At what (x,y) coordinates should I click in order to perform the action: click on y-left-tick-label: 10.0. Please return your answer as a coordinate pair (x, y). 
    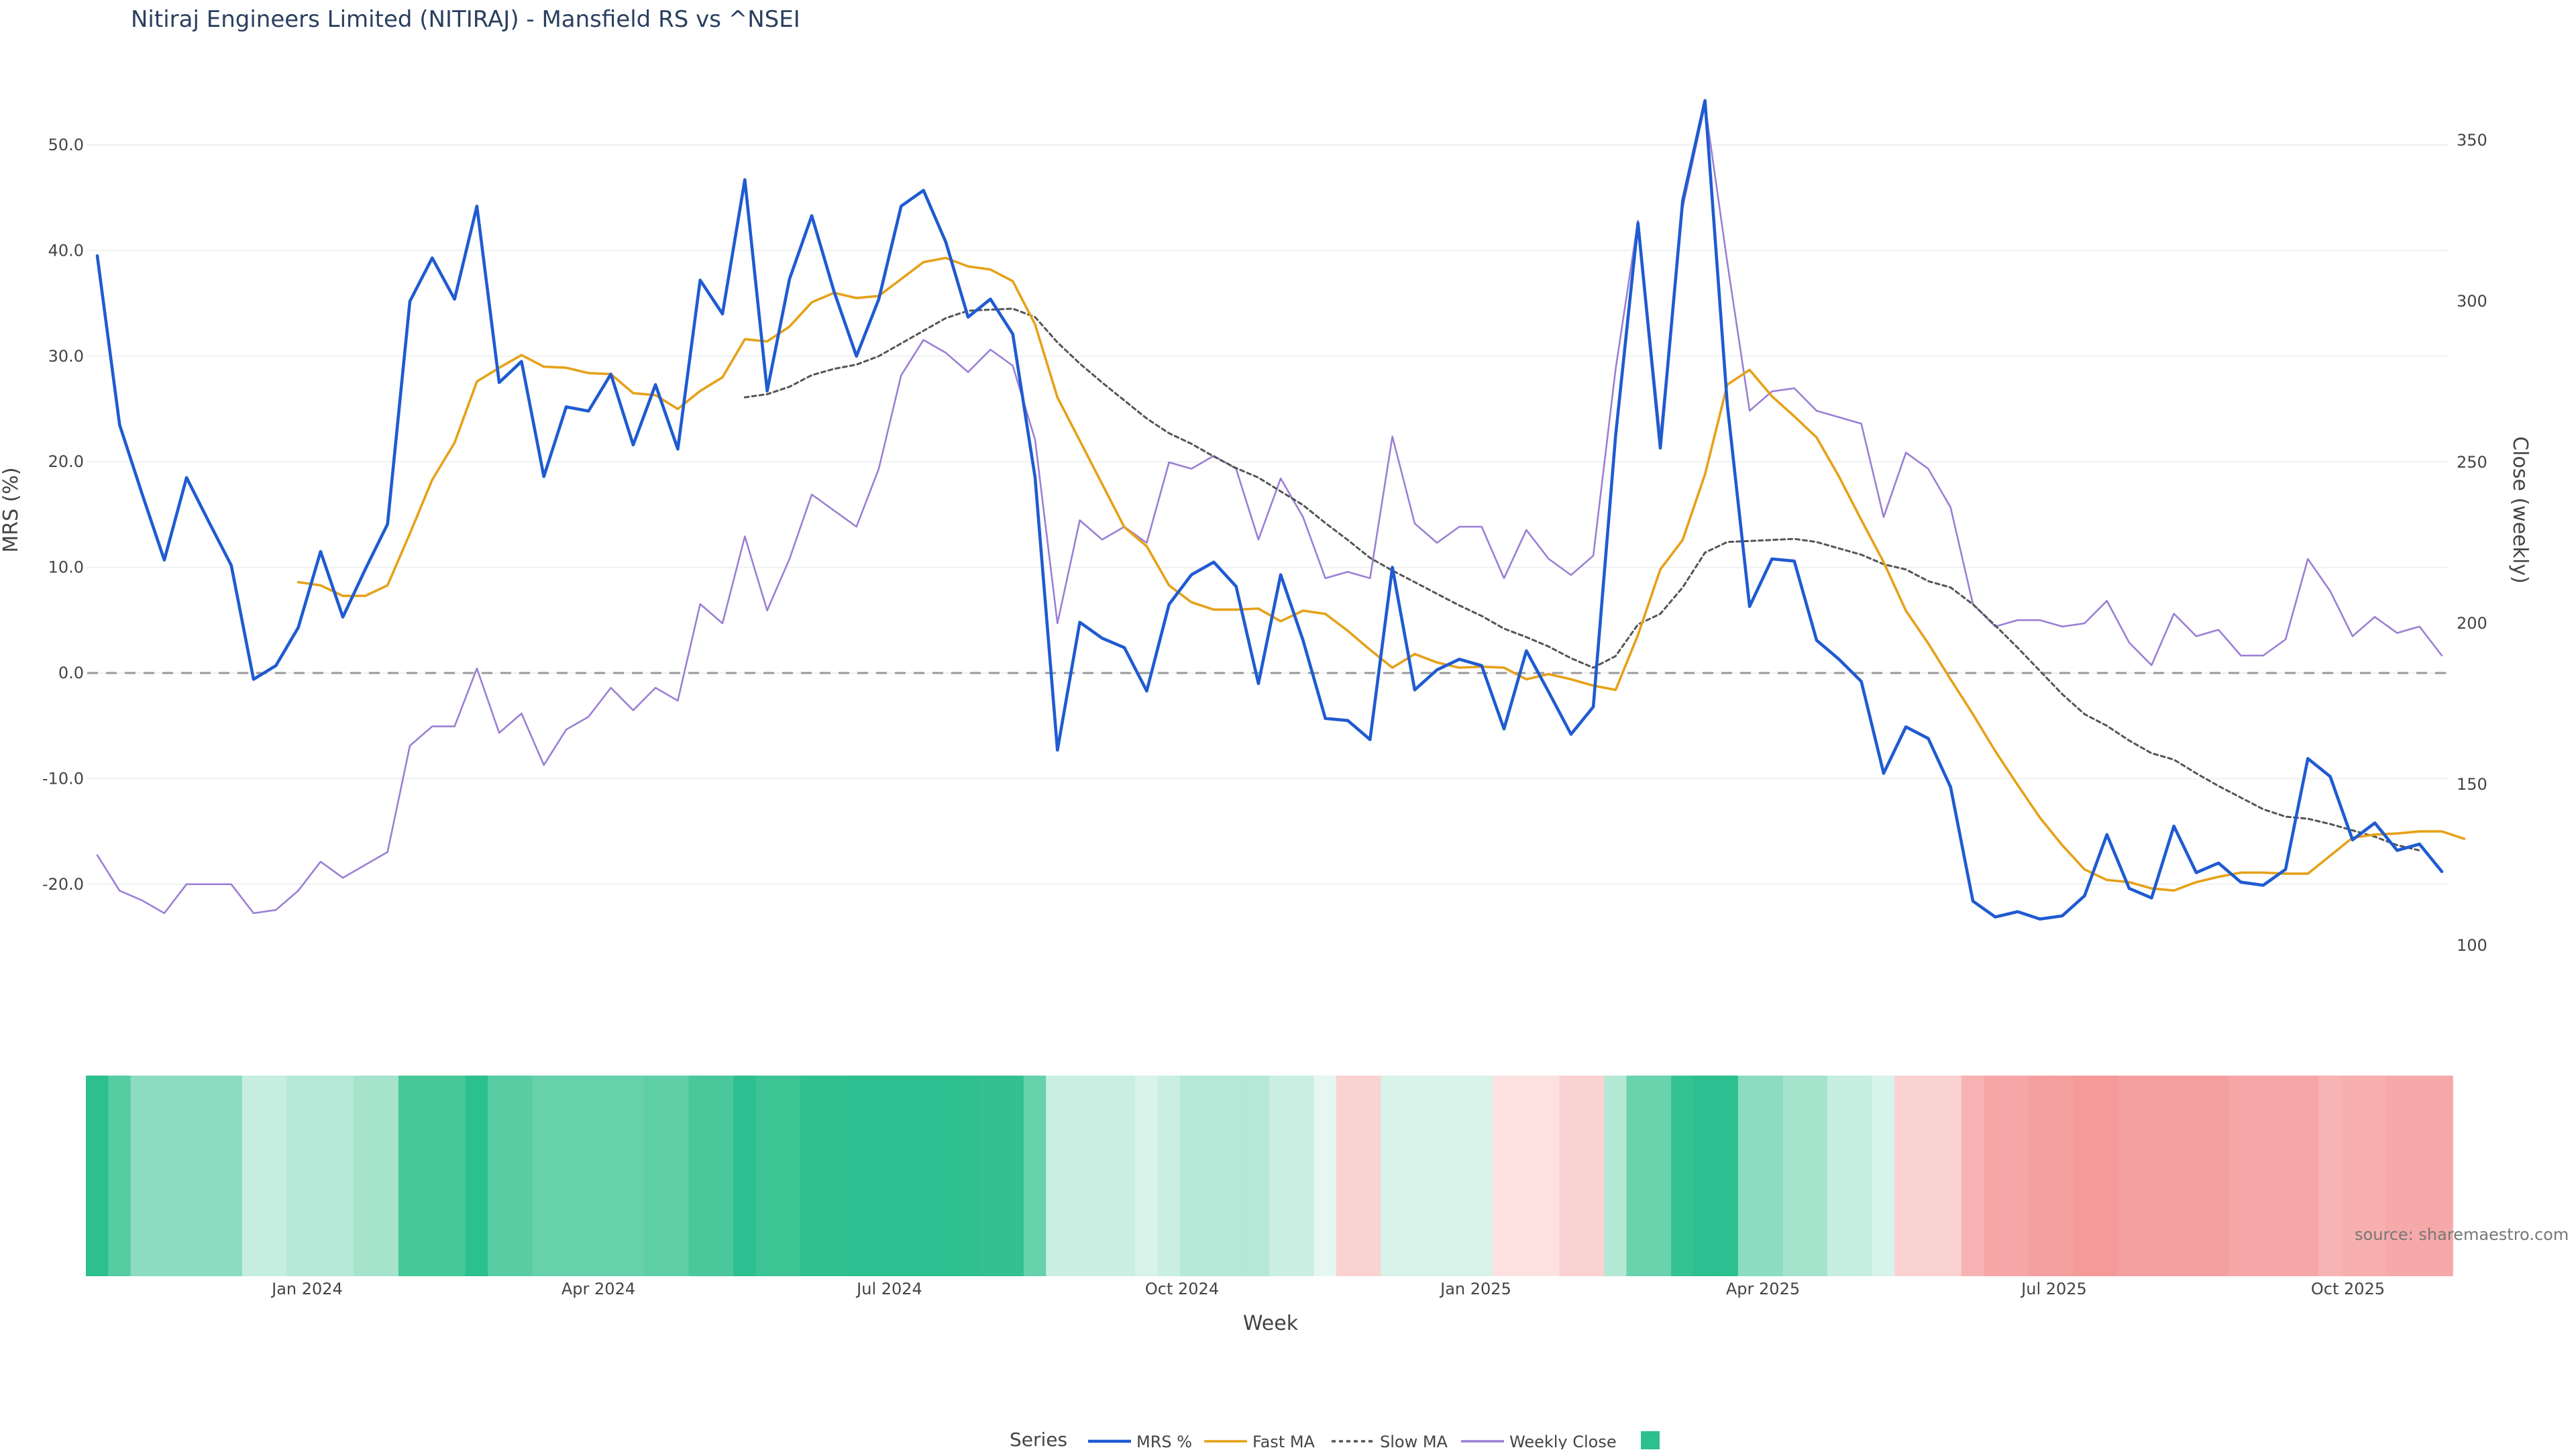
    Looking at the image, I should click on (66, 568).